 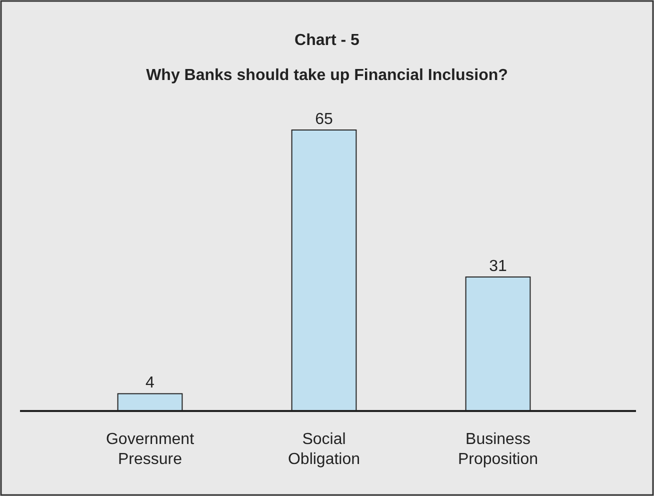 I want to click on chart-title: Chart - 5, so click(x=327, y=40).